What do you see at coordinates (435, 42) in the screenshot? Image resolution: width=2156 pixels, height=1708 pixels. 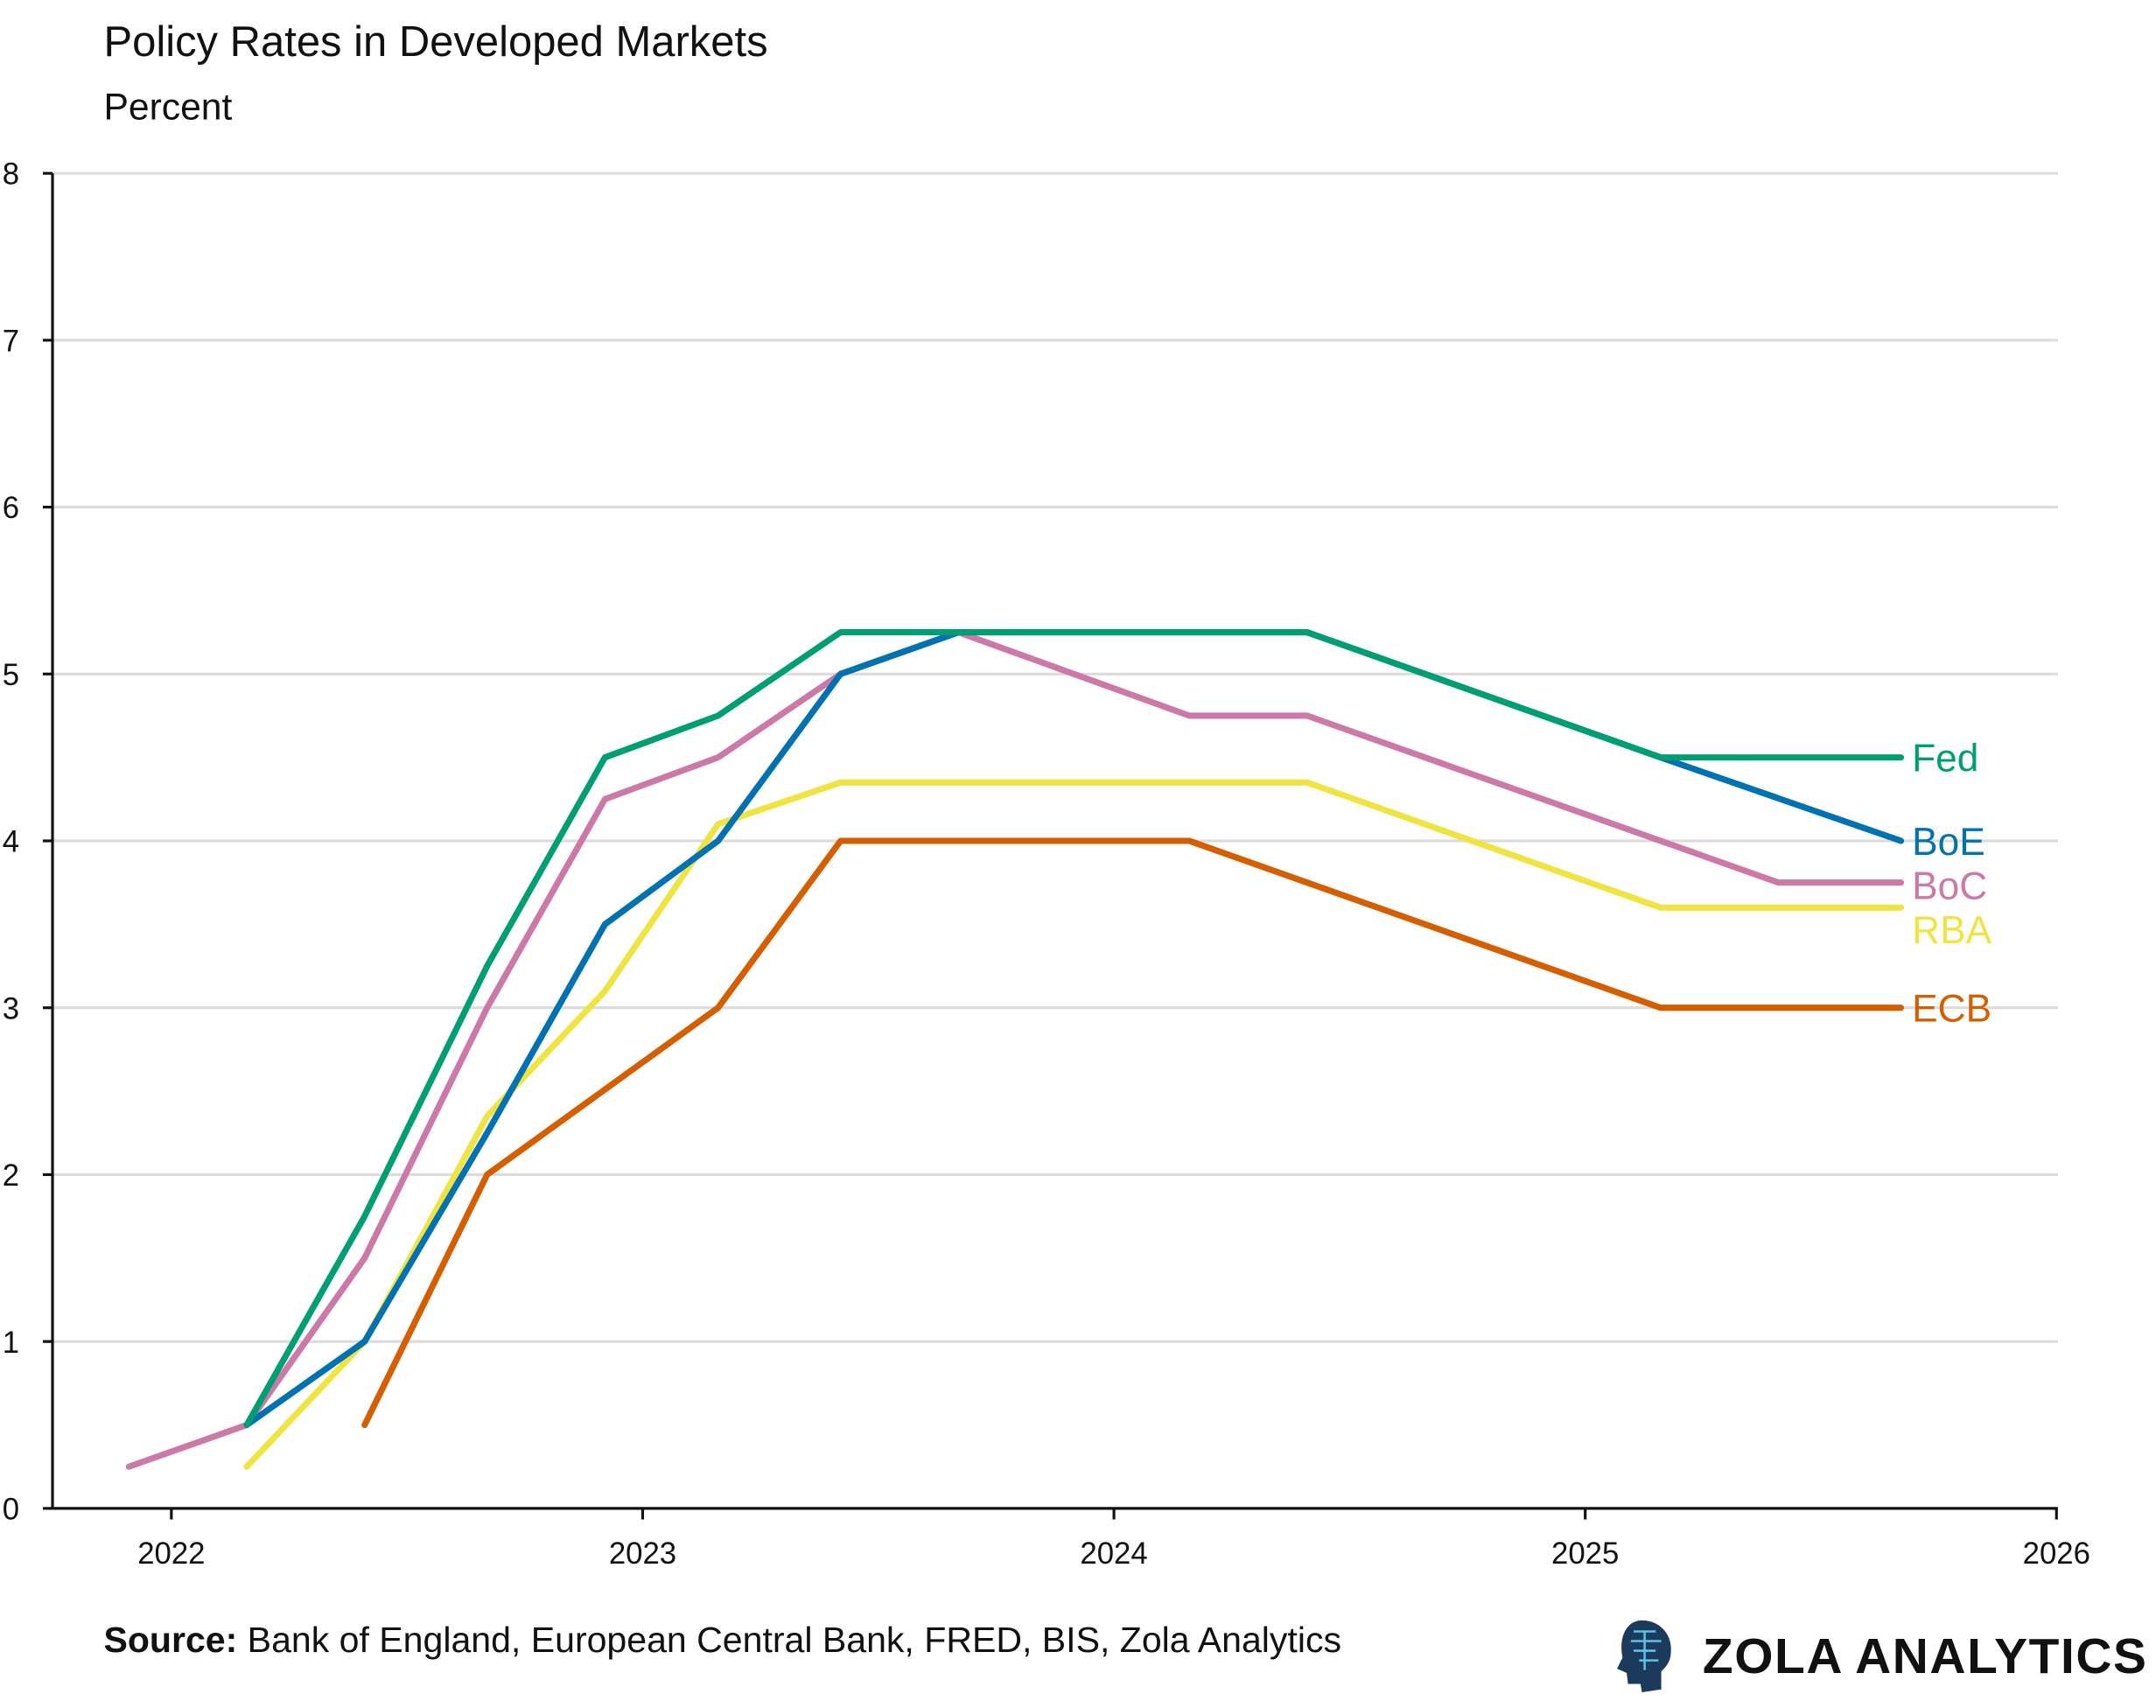 I see `chart-title: Policy Rates in Developed Markets` at bounding box center [435, 42].